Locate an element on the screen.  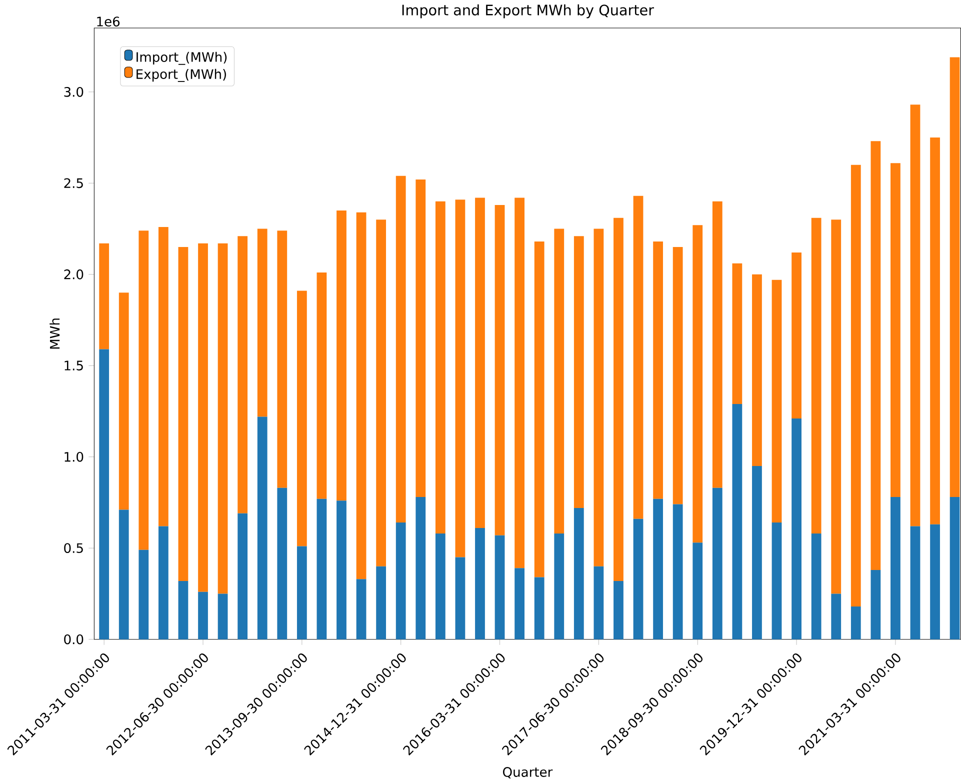
x-axis-title: Quarter is located at coordinates (528, 773).